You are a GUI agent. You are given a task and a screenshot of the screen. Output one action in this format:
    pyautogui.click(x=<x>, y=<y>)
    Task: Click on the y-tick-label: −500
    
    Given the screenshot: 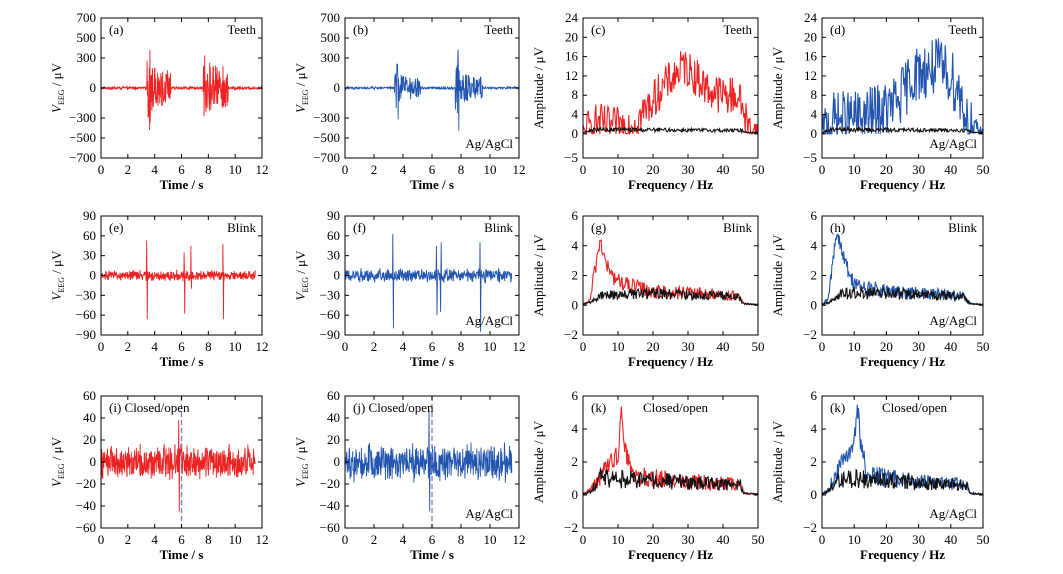 What is the action you would take?
    pyautogui.click(x=82, y=137)
    